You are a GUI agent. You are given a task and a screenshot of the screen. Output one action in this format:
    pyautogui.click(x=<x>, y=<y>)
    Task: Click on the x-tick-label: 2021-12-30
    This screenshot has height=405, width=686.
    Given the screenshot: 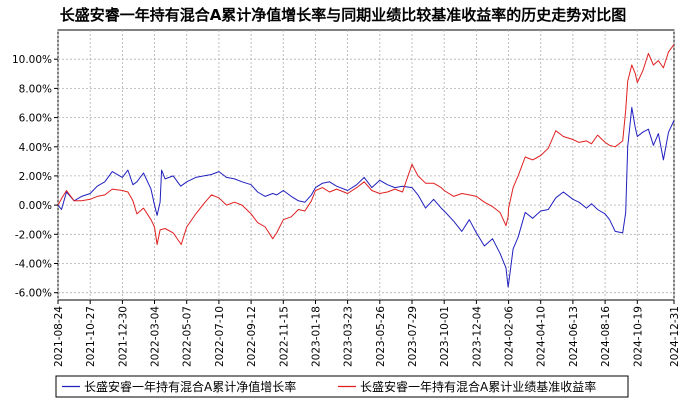 What is the action you would take?
    pyautogui.click(x=123, y=336)
    